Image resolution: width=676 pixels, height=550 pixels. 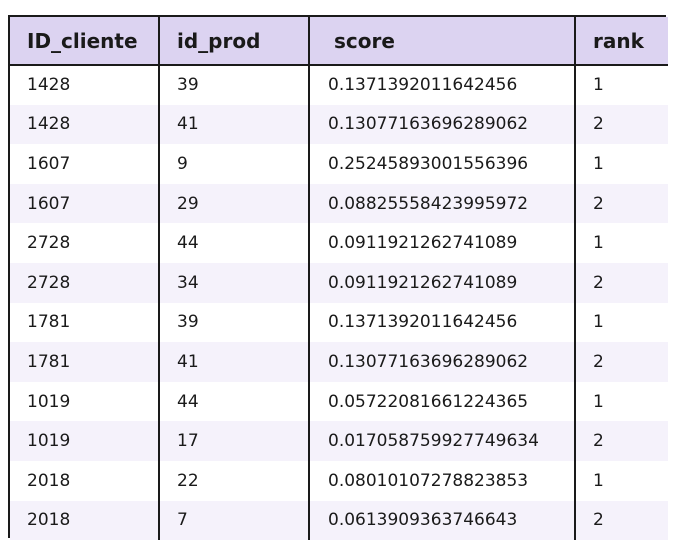 I want to click on table-row: 1781 39 0.1371392011642456 1, so click(x=339, y=322).